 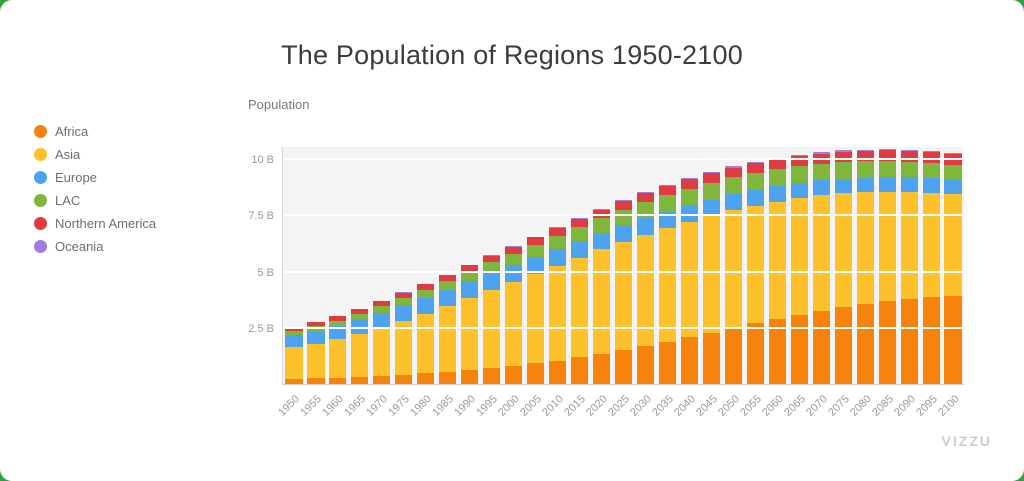 What do you see at coordinates (514, 314) in the screenshot?
I see `stacked-bar-2000` at bounding box center [514, 314].